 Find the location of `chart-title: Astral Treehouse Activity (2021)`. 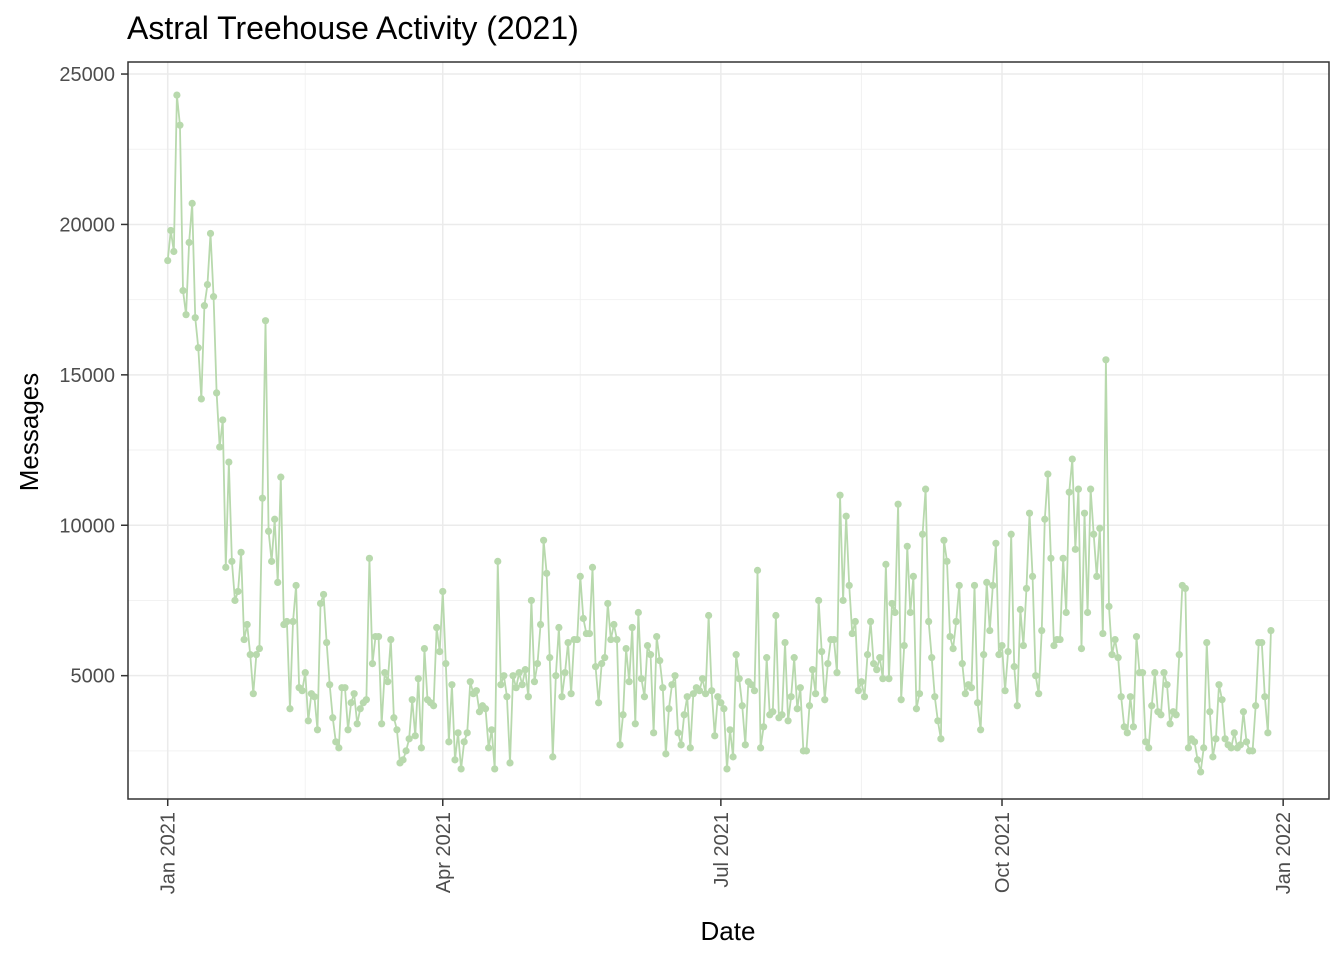

chart-title: Astral Treehouse Activity (2021) is located at coordinates (353, 28).